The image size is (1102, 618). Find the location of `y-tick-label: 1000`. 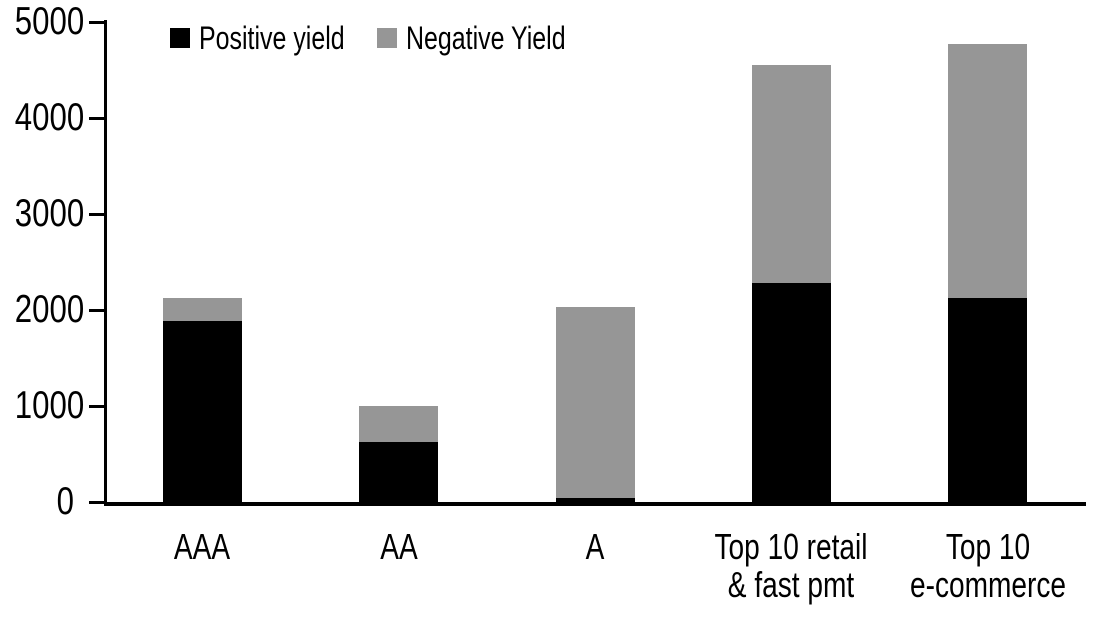

y-tick-label: 1000 is located at coordinates (49, 405).